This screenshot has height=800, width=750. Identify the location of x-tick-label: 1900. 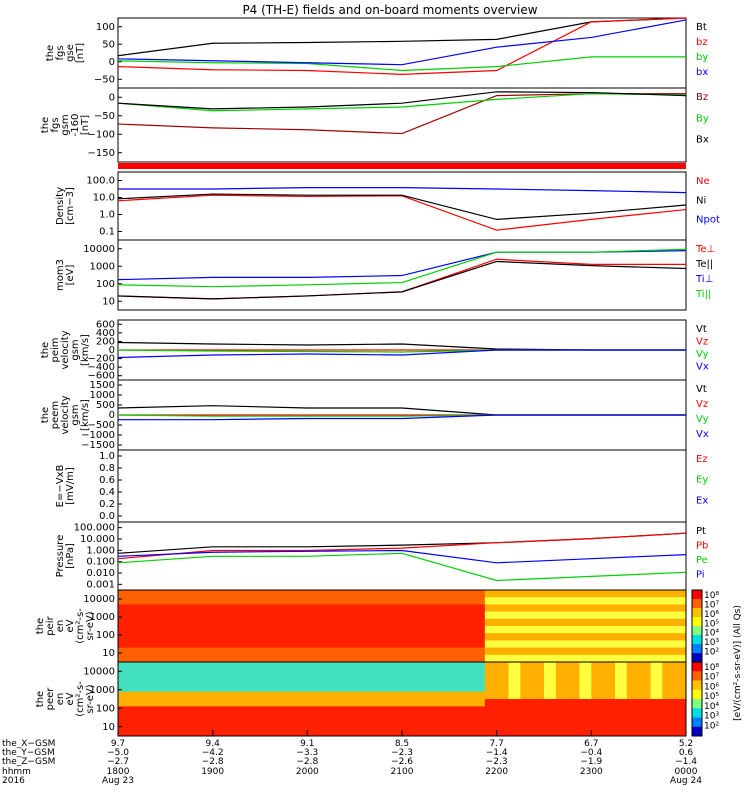
(212, 772).